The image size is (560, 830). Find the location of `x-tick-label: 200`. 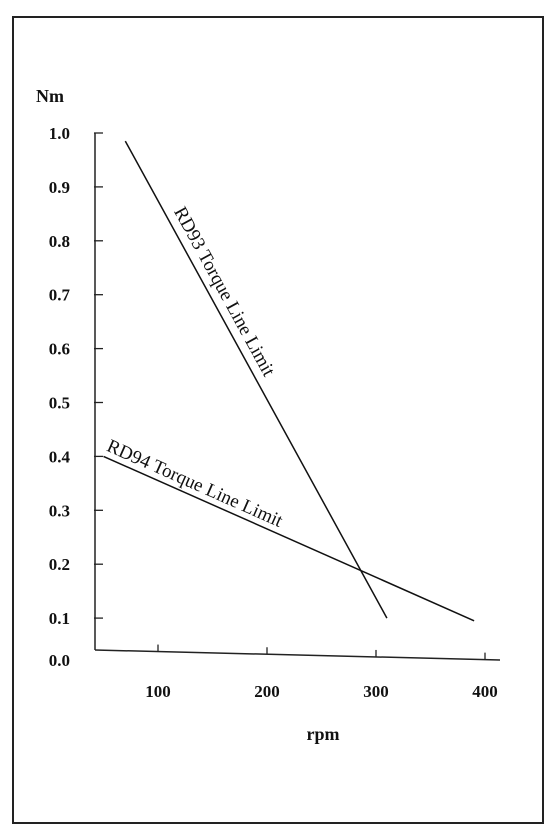

x-tick-label: 200 is located at coordinates (267, 691).